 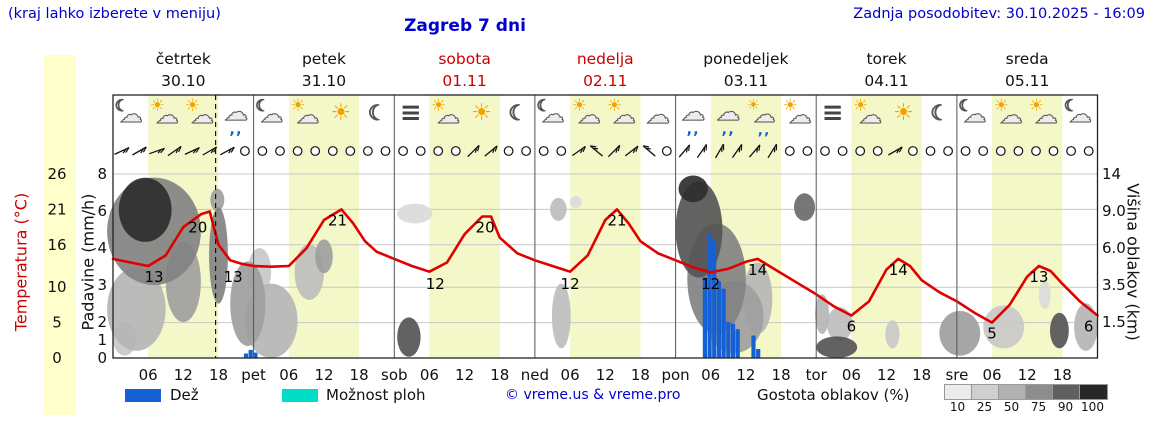 I want to click on day-name: nedelja, so click(x=605, y=59).